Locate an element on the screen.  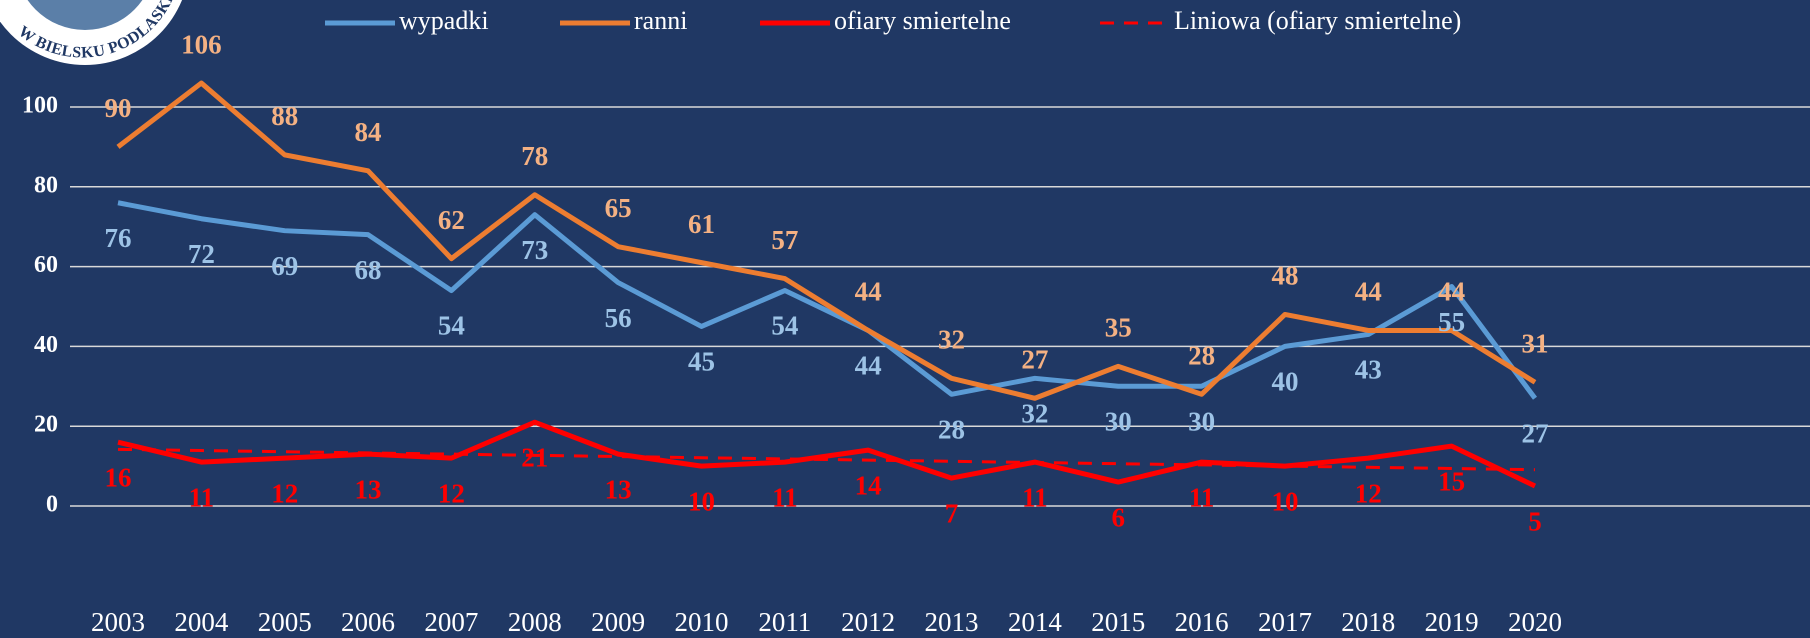
data-label: 61 is located at coordinates (701, 224).